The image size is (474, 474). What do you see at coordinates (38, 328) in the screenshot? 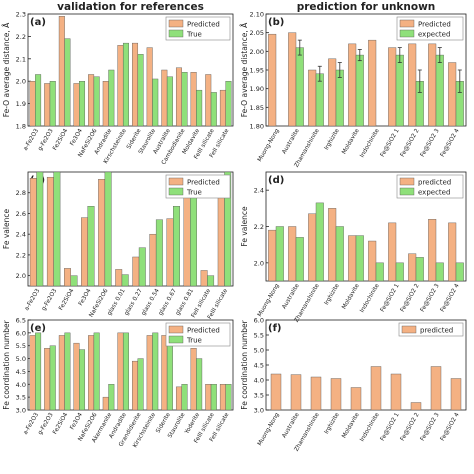
I see `panel-label: (e)` at bounding box center [38, 328].